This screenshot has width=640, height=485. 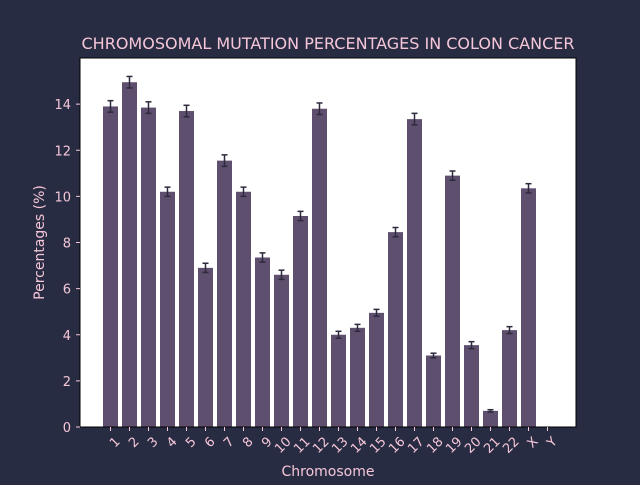 What do you see at coordinates (67, 267) in the screenshot?
I see `y-axis-ticks: 0 2 4 6 8 10 12 14` at bounding box center [67, 267].